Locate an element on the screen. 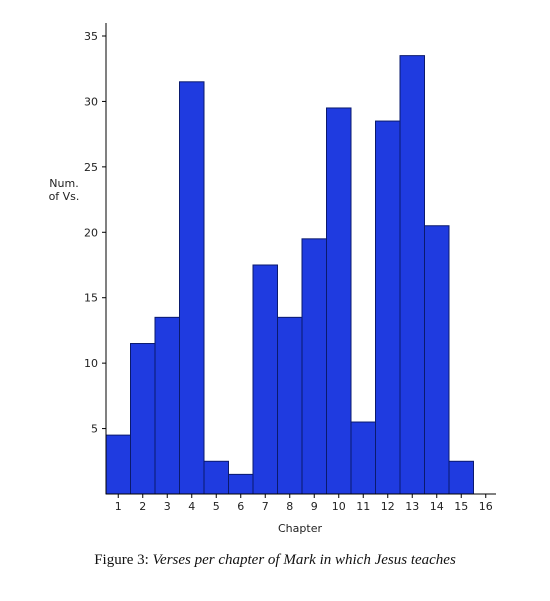 Image resolution: width=550 pixels, height=601 pixels. x-tick-label-5: 5 is located at coordinates (216, 506).